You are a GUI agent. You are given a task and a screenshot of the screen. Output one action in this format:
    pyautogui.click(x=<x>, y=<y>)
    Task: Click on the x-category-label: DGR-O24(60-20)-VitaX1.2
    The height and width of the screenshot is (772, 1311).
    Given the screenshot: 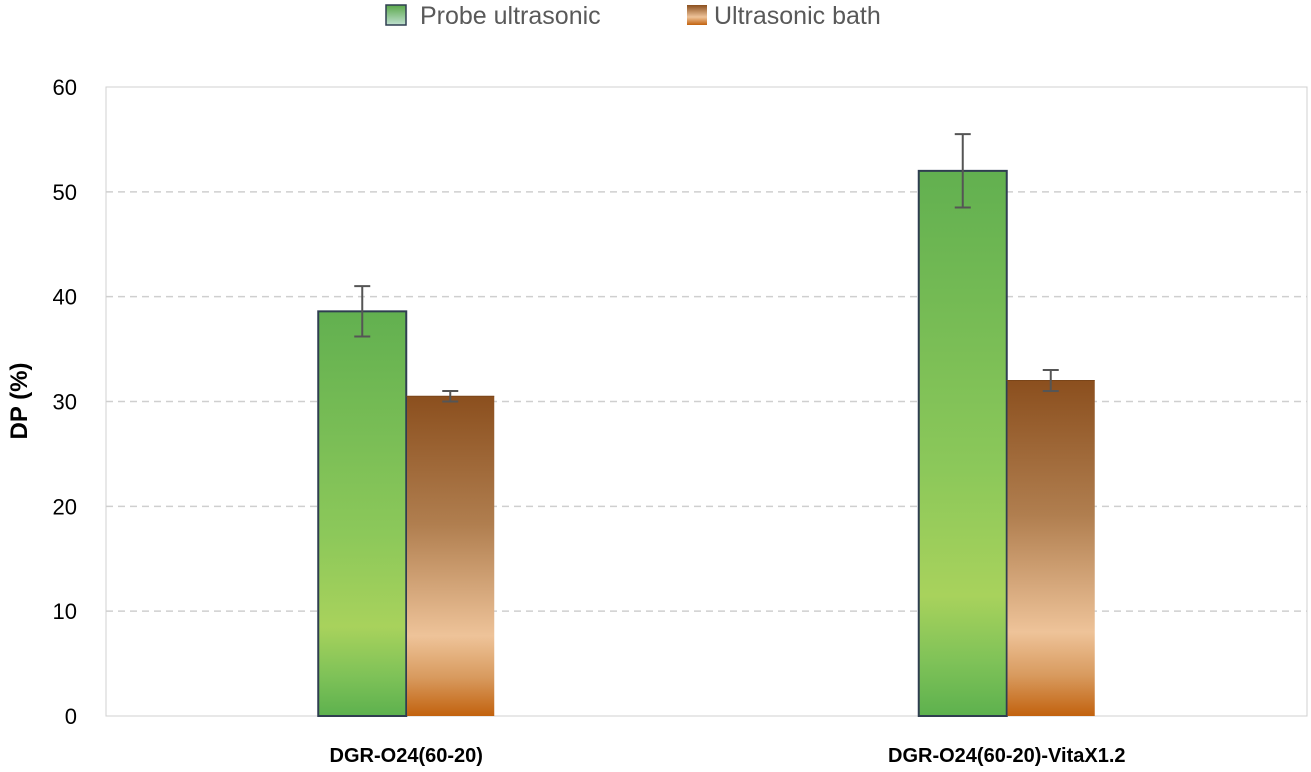 What is the action you would take?
    pyautogui.click(x=1007, y=756)
    